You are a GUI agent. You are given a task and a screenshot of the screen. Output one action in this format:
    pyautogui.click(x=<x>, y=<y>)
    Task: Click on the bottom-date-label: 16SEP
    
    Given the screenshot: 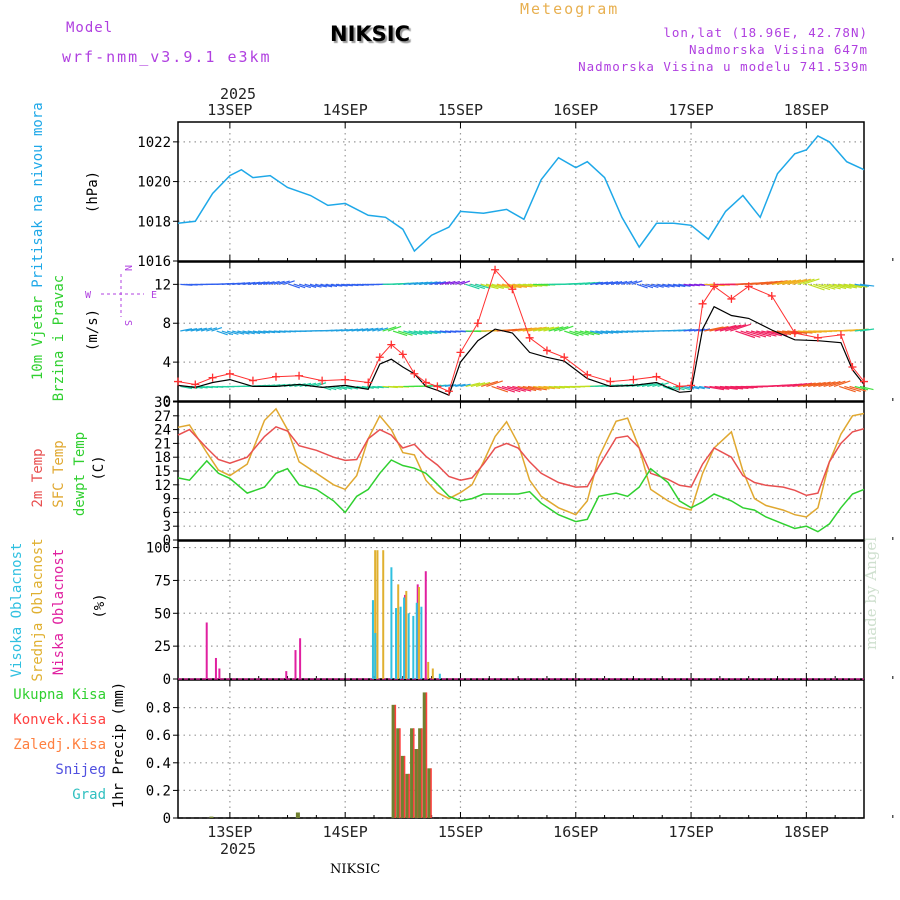 What is the action you would take?
    pyautogui.click(x=575, y=832)
    